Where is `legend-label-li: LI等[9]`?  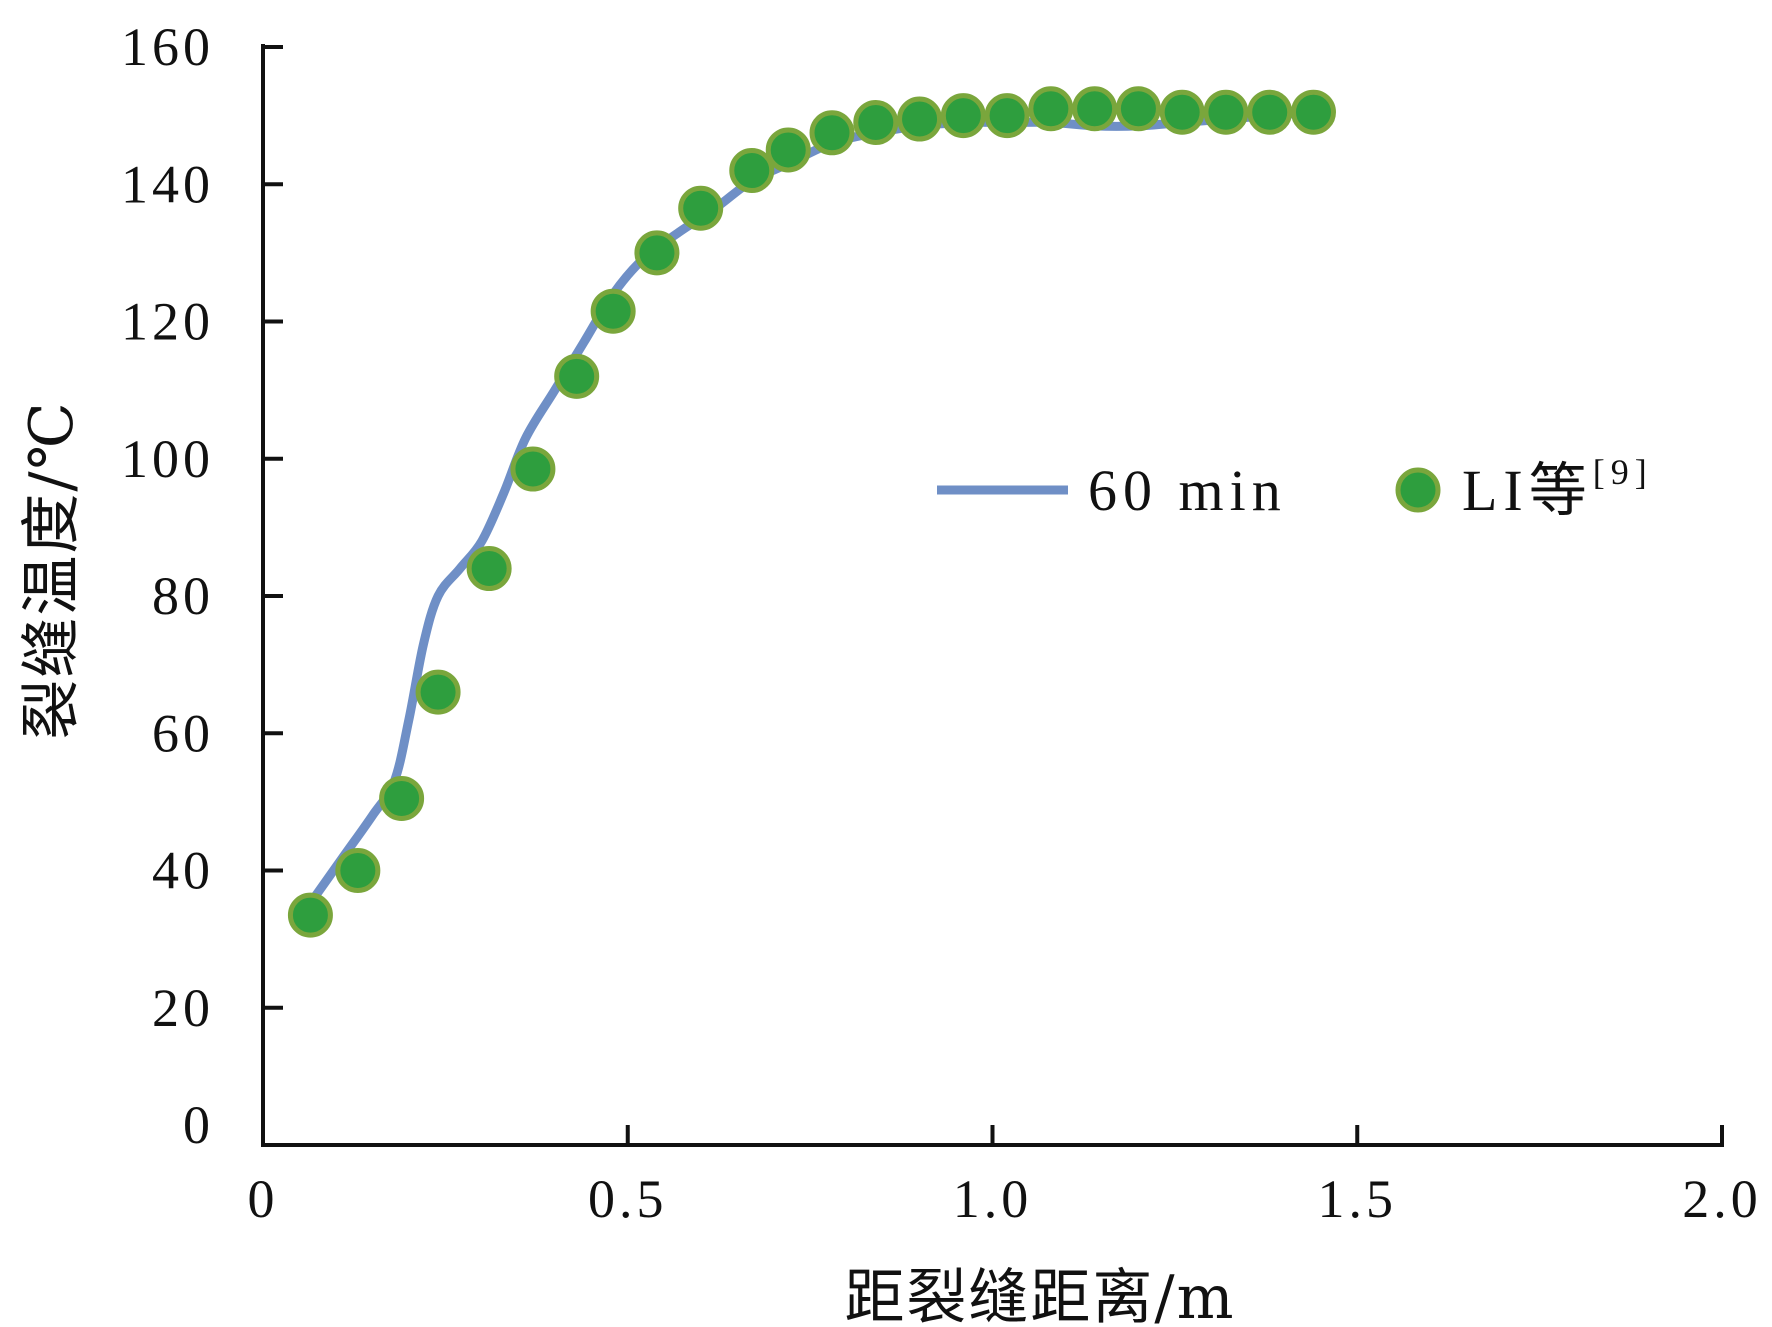 legend-label-li: LI等[9] is located at coordinates (1557, 487).